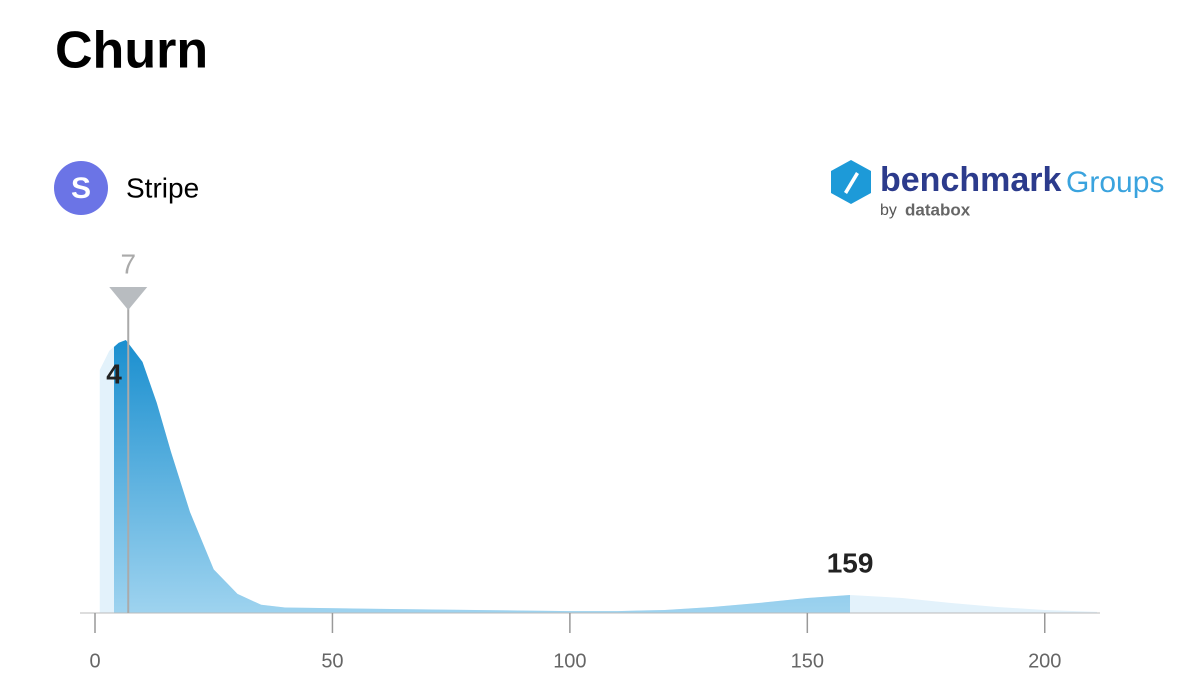 The width and height of the screenshot is (1200, 675). Describe the element at coordinates (332, 661) in the screenshot. I see `x-tick-label: 50` at that location.